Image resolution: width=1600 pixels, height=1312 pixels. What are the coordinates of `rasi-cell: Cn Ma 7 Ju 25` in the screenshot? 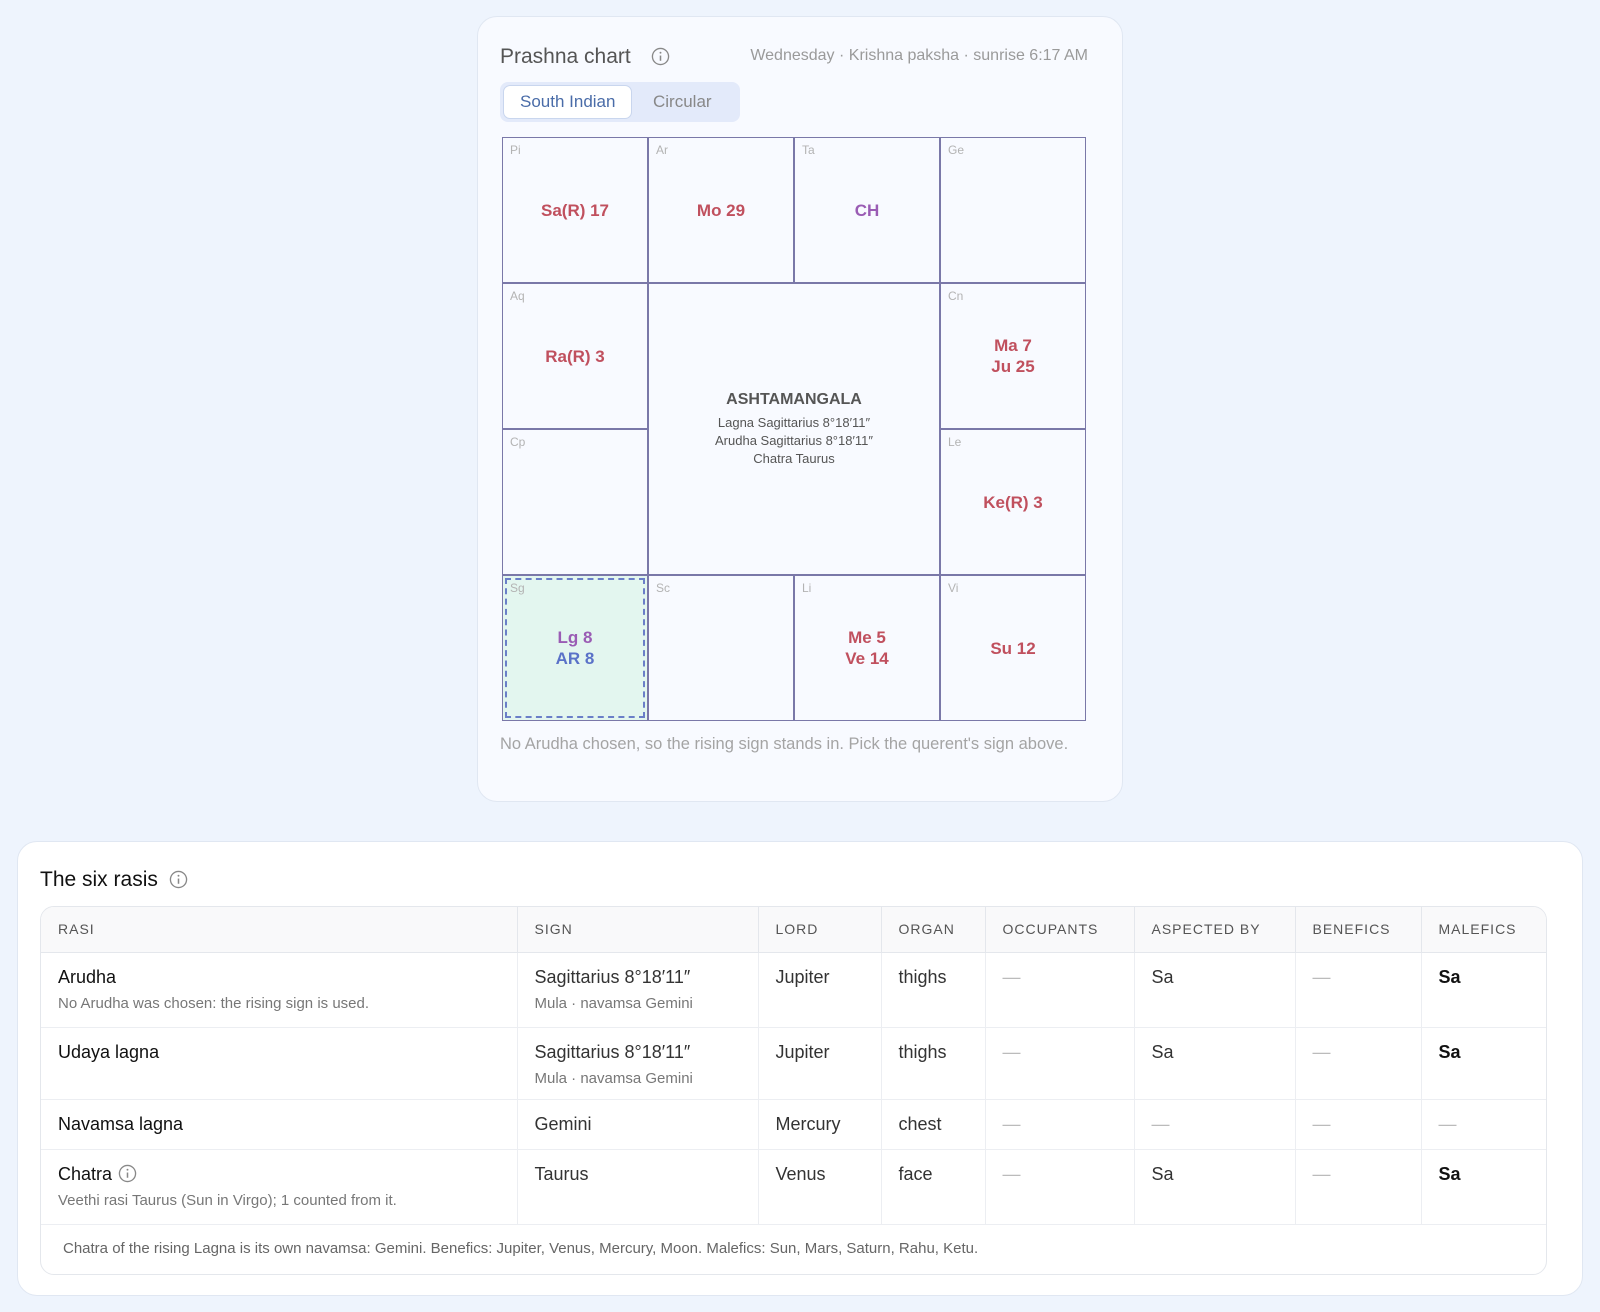 It's located at (1013, 356).